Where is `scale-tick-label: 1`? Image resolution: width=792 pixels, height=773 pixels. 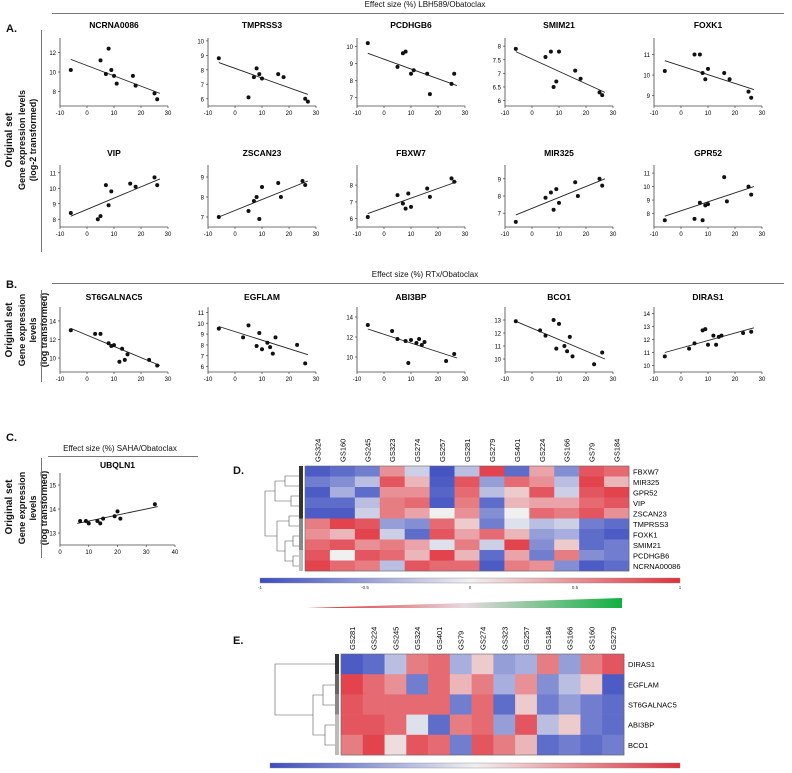 scale-tick-label: 1 is located at coordinates (680, 587).